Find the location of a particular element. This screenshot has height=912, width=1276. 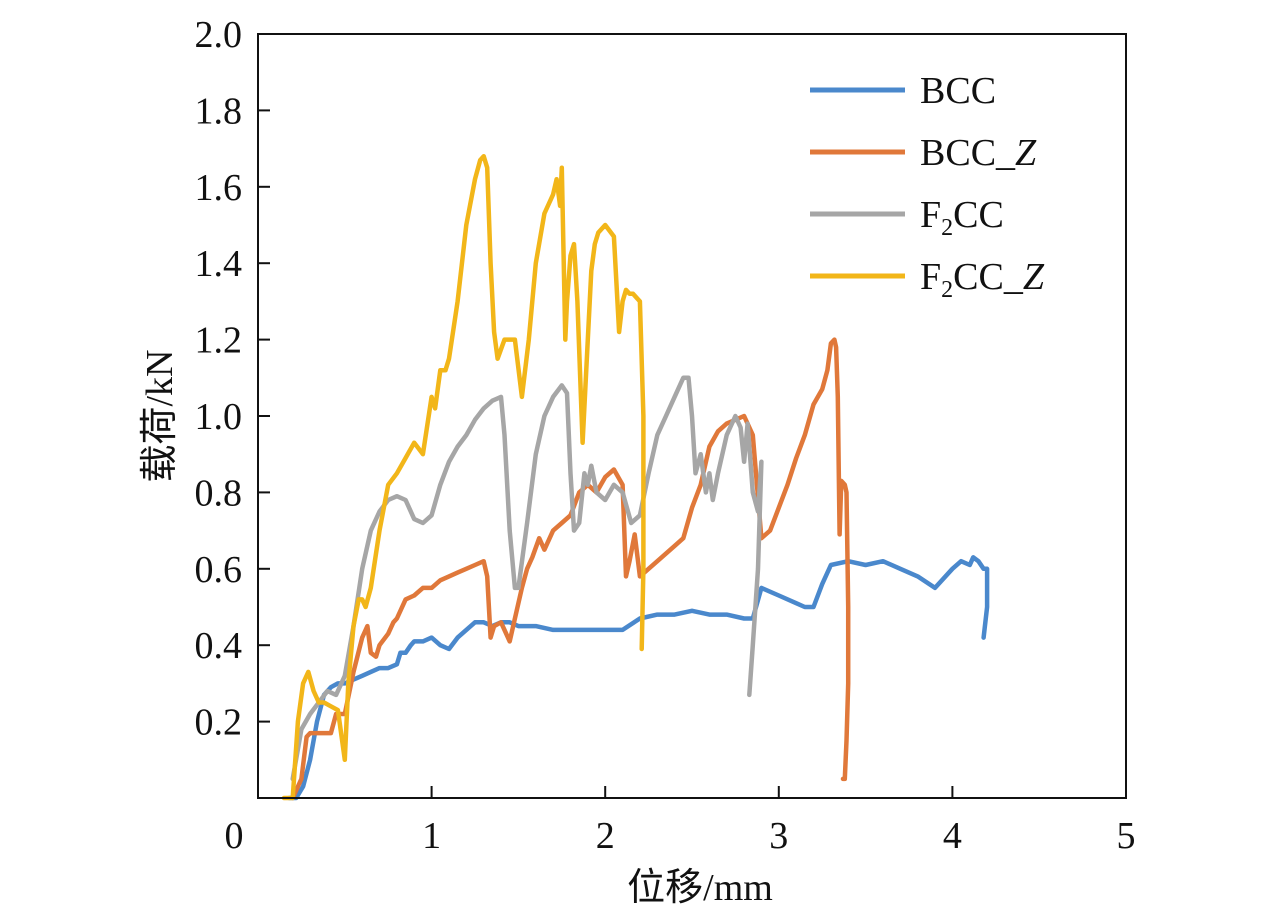

y-tick-label: 1.0 is located at coordinates (219, 417).